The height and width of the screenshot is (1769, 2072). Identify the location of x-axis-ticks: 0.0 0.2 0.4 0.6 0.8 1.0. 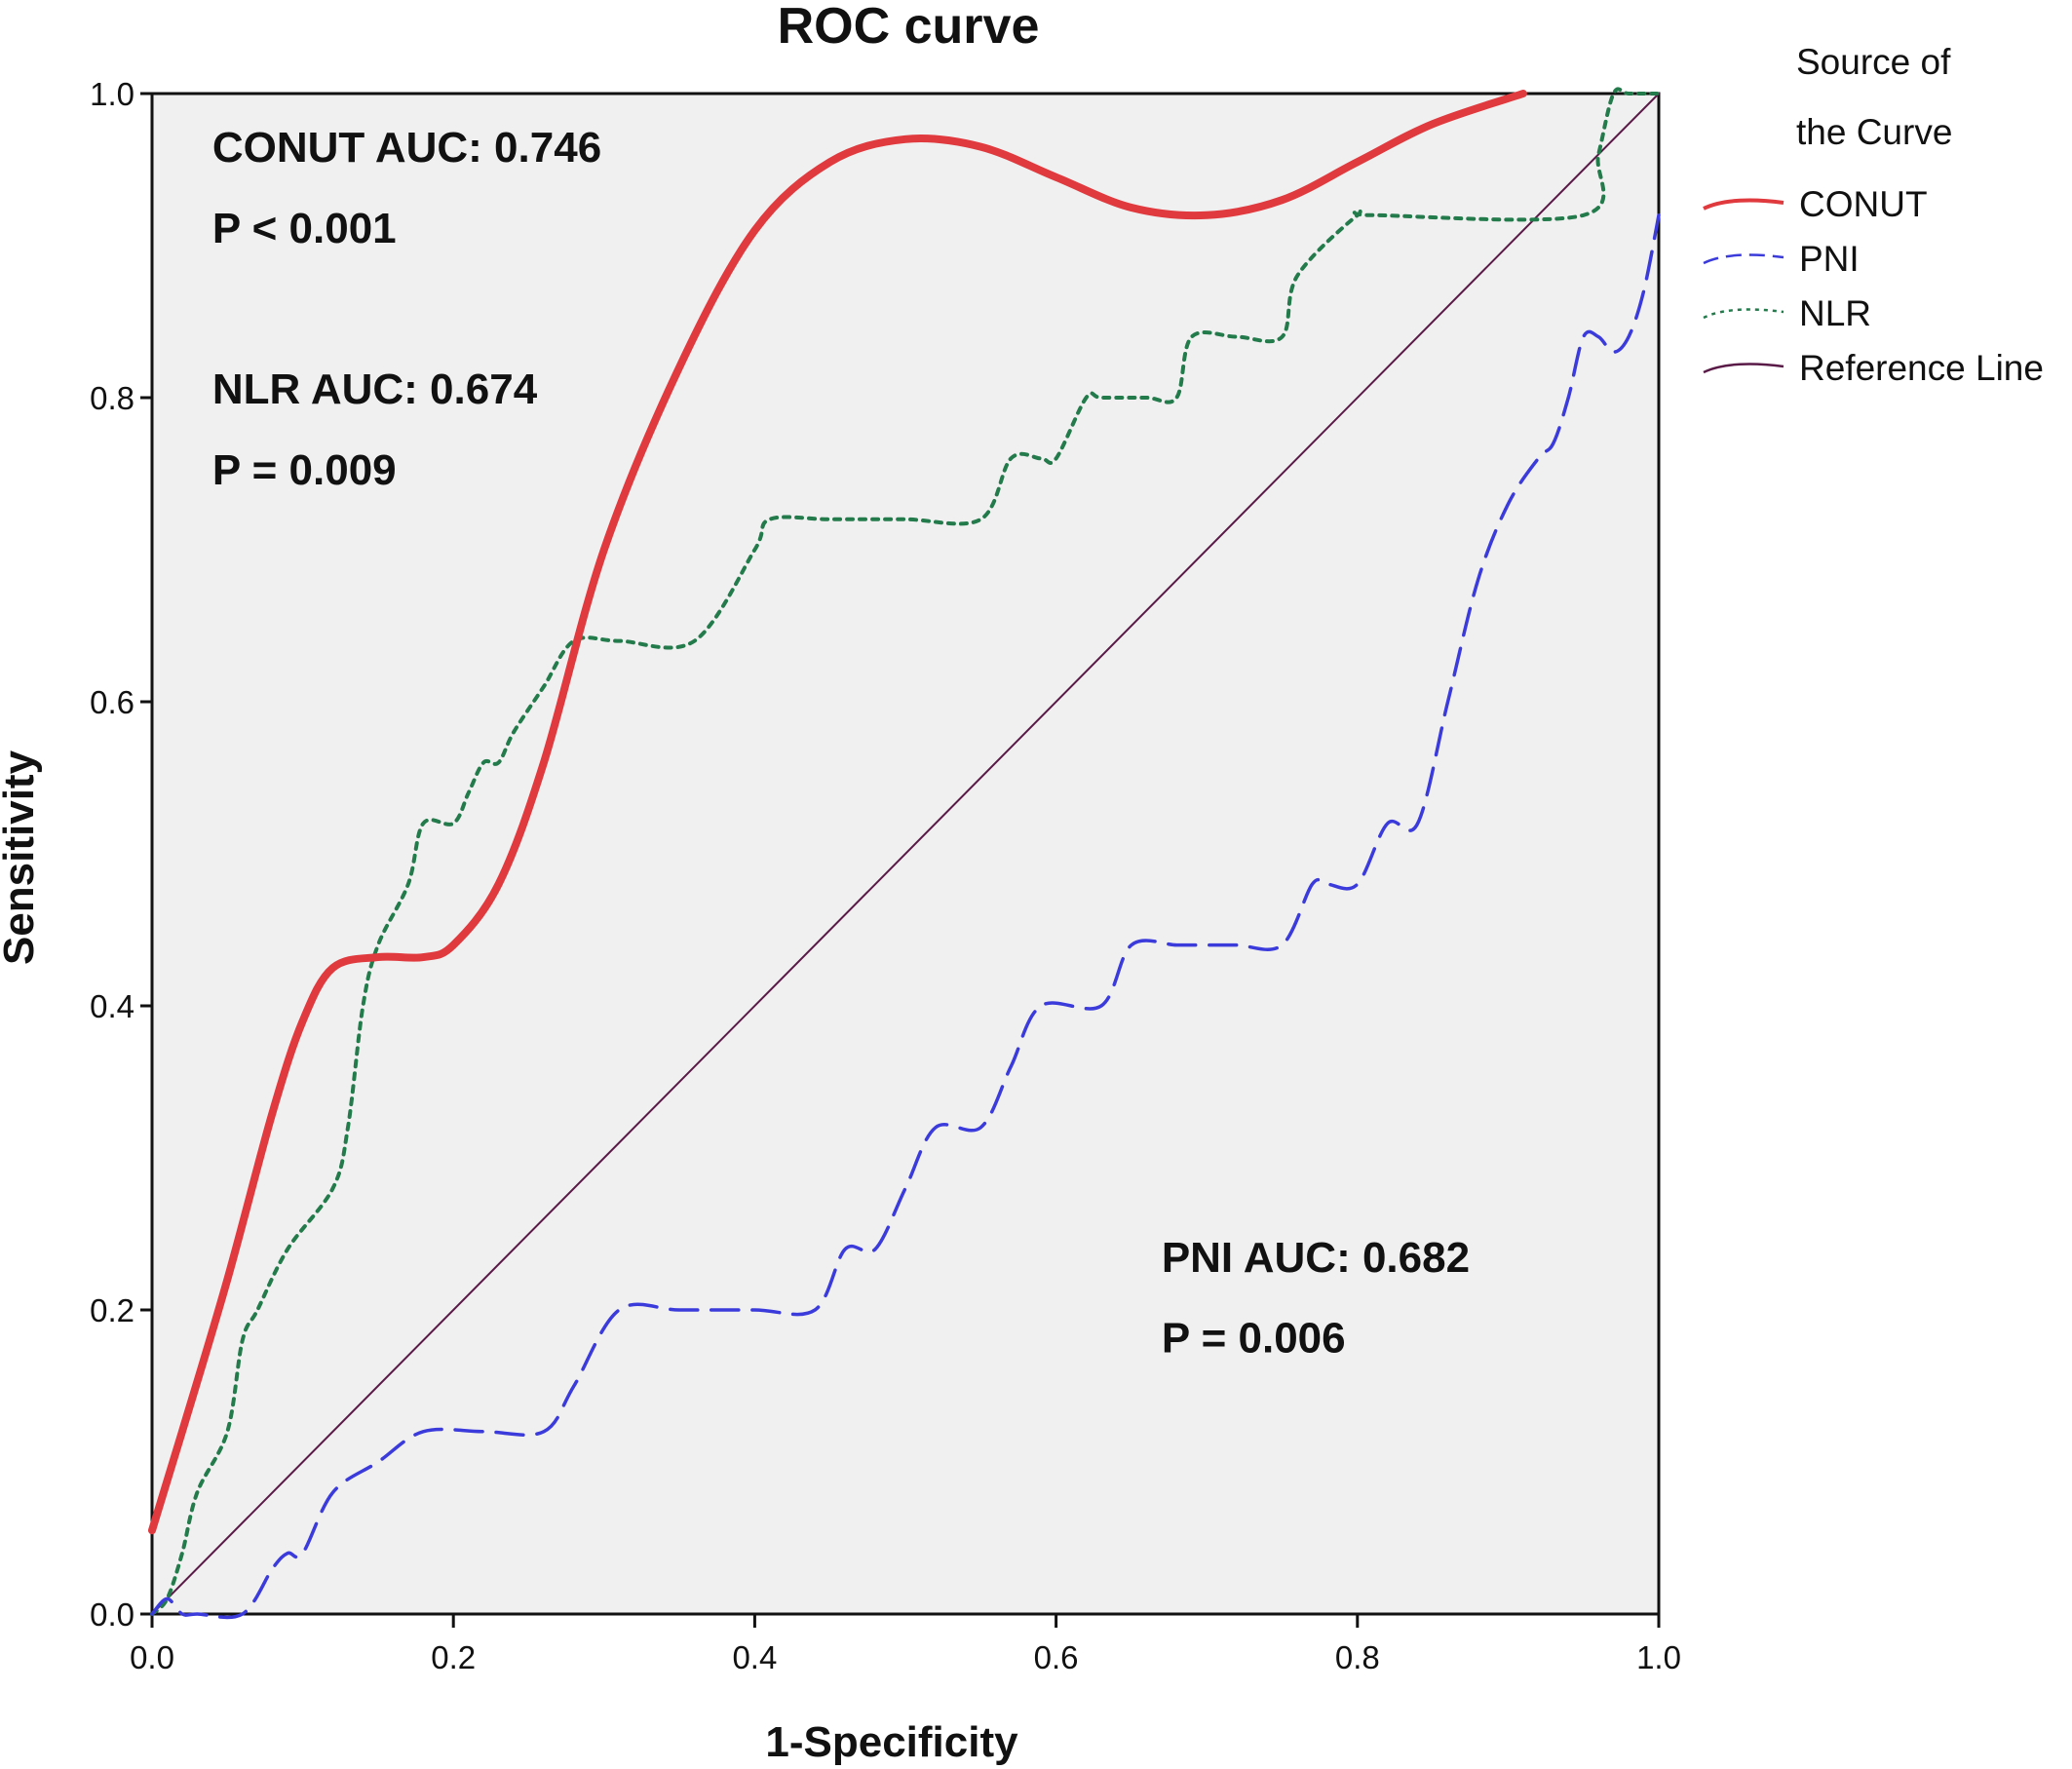
(905, 1644).